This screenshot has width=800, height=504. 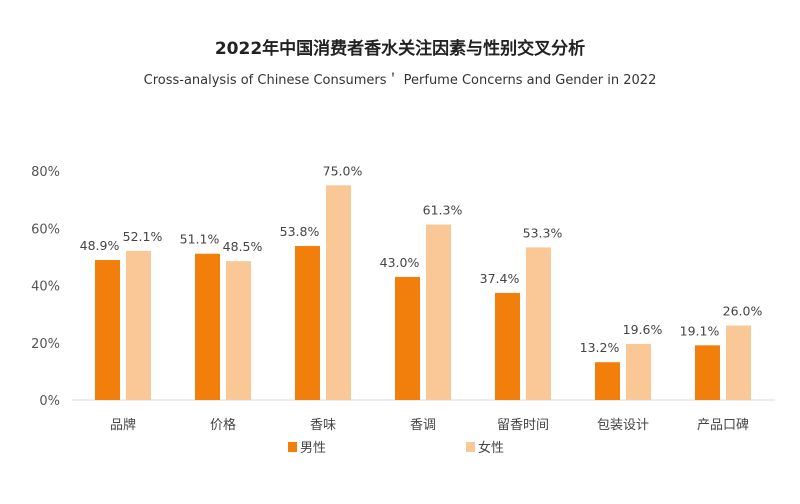 What do you see at coordinates (243, 246) in the screenshot?
I see `data-label: 48.5%` at bounding box center [243, 246].